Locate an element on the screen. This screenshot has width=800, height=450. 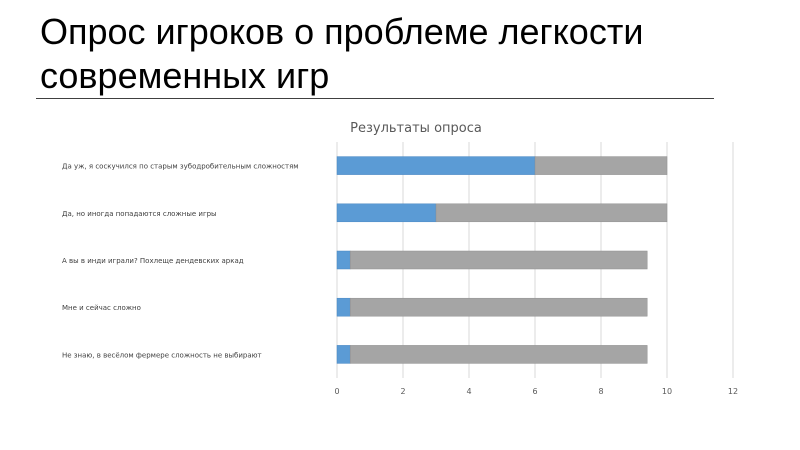
chart-title: Результаты опроса is located at coordinates (416, 128).